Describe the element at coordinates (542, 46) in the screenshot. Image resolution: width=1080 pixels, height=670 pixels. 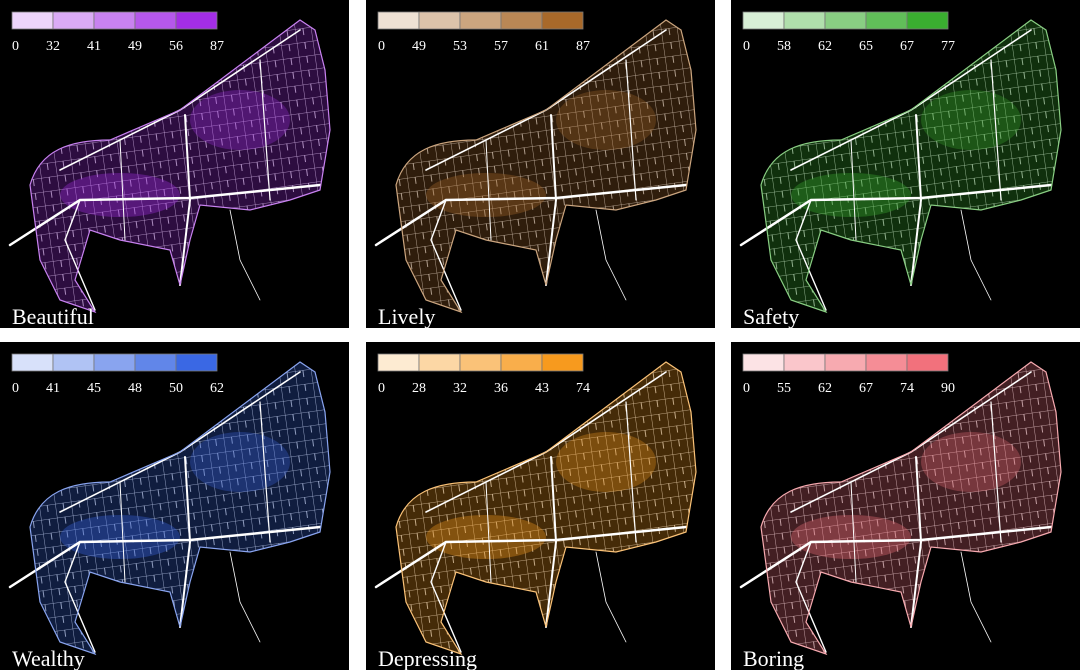
I see `legend-tick-label: 61` at that location.